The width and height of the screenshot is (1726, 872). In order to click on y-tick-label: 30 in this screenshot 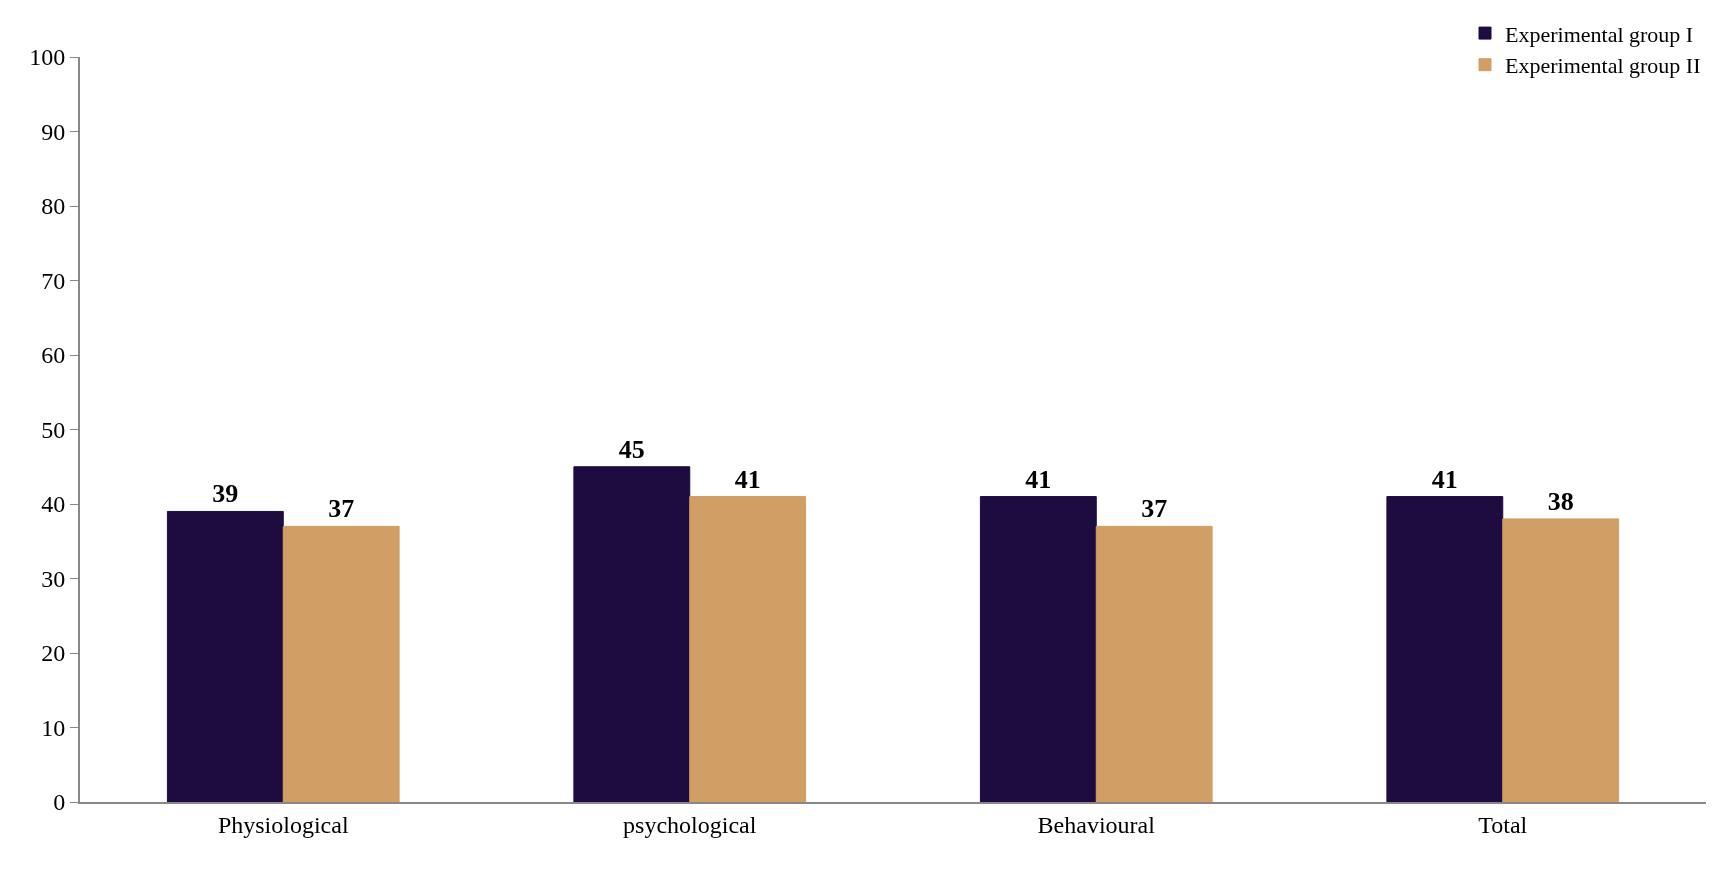, I will do `click(53, 578)`.